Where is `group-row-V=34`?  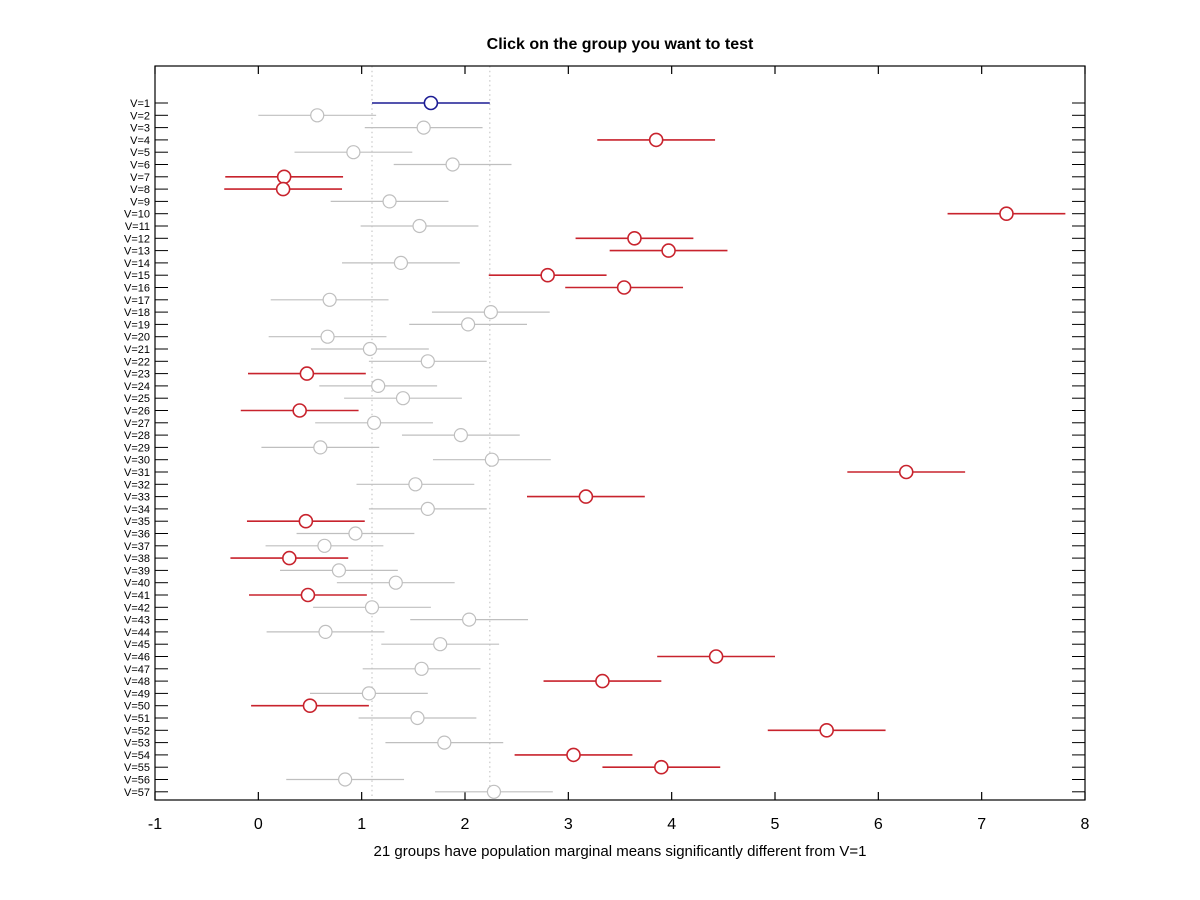
group-row-V=34 is located at coordinates (427, 508).